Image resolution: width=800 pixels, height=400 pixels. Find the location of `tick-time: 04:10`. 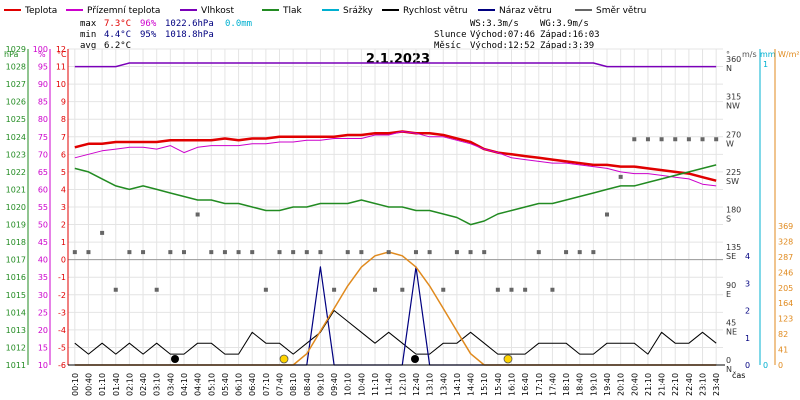

tick-time: 04:10 is located at coordinates (184, 384).